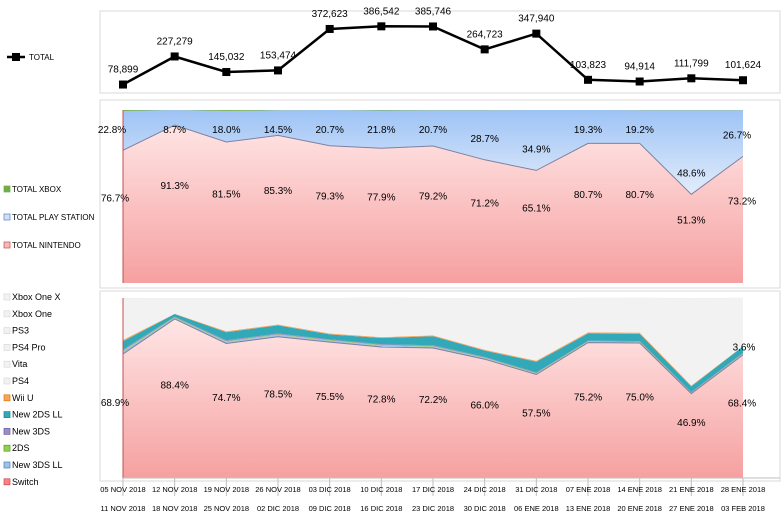  I want to click on ps4-area, so click(433, 342).